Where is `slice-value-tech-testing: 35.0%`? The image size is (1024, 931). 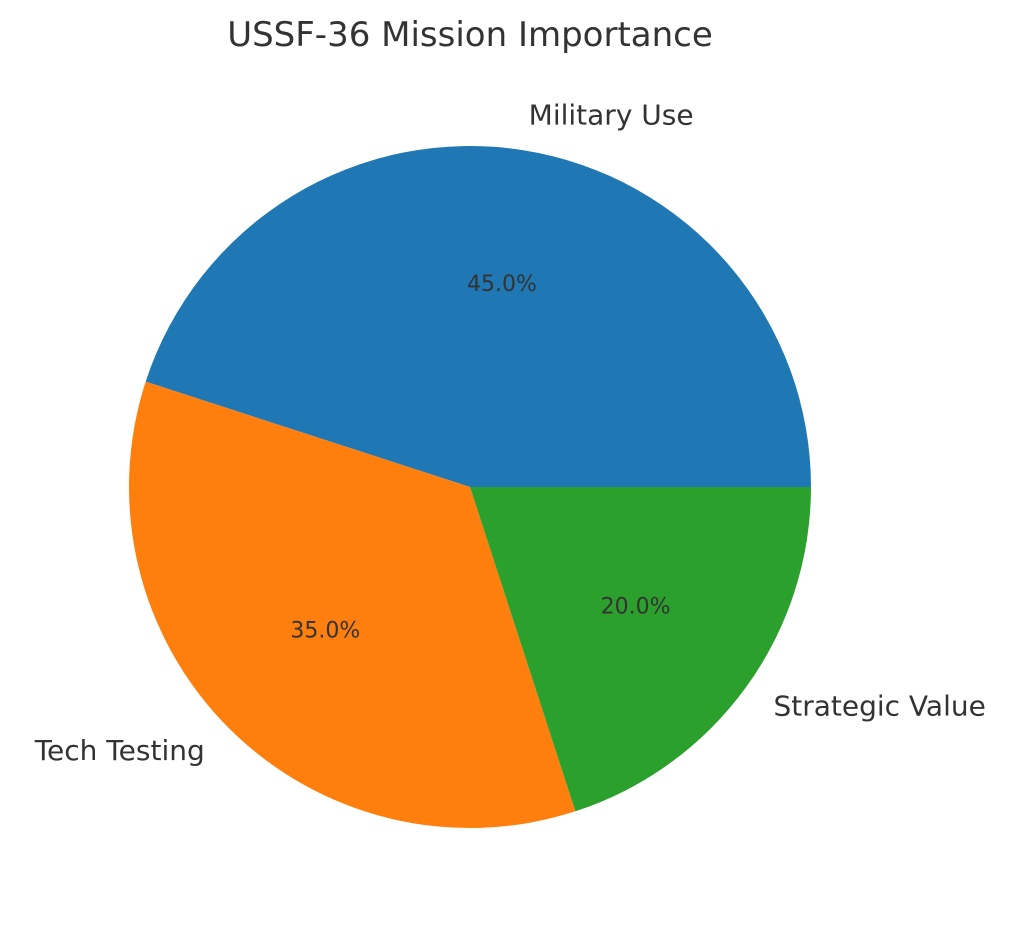 slice-value-tech-testing: 35.0% is located at coordinates (325, 631).